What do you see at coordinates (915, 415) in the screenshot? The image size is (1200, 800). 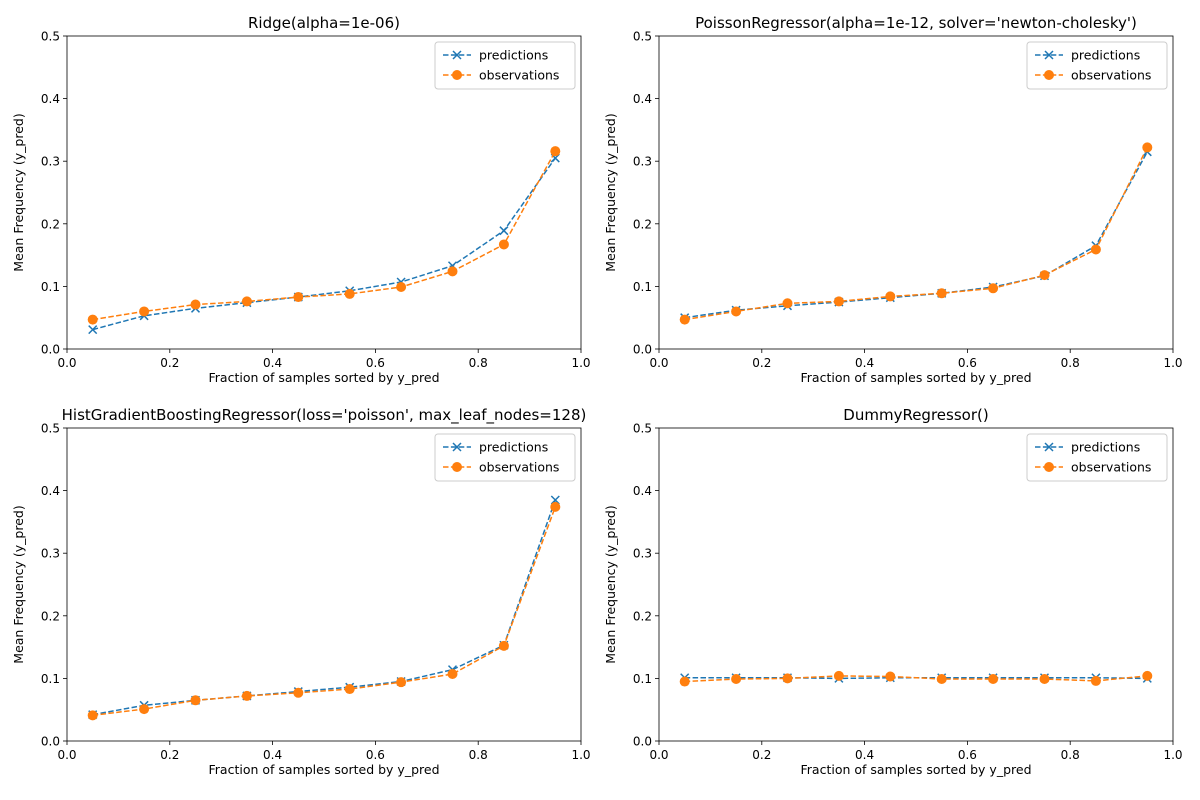 I see `subplot-title: DummyRegressor()` at bounding box center [915, 415].